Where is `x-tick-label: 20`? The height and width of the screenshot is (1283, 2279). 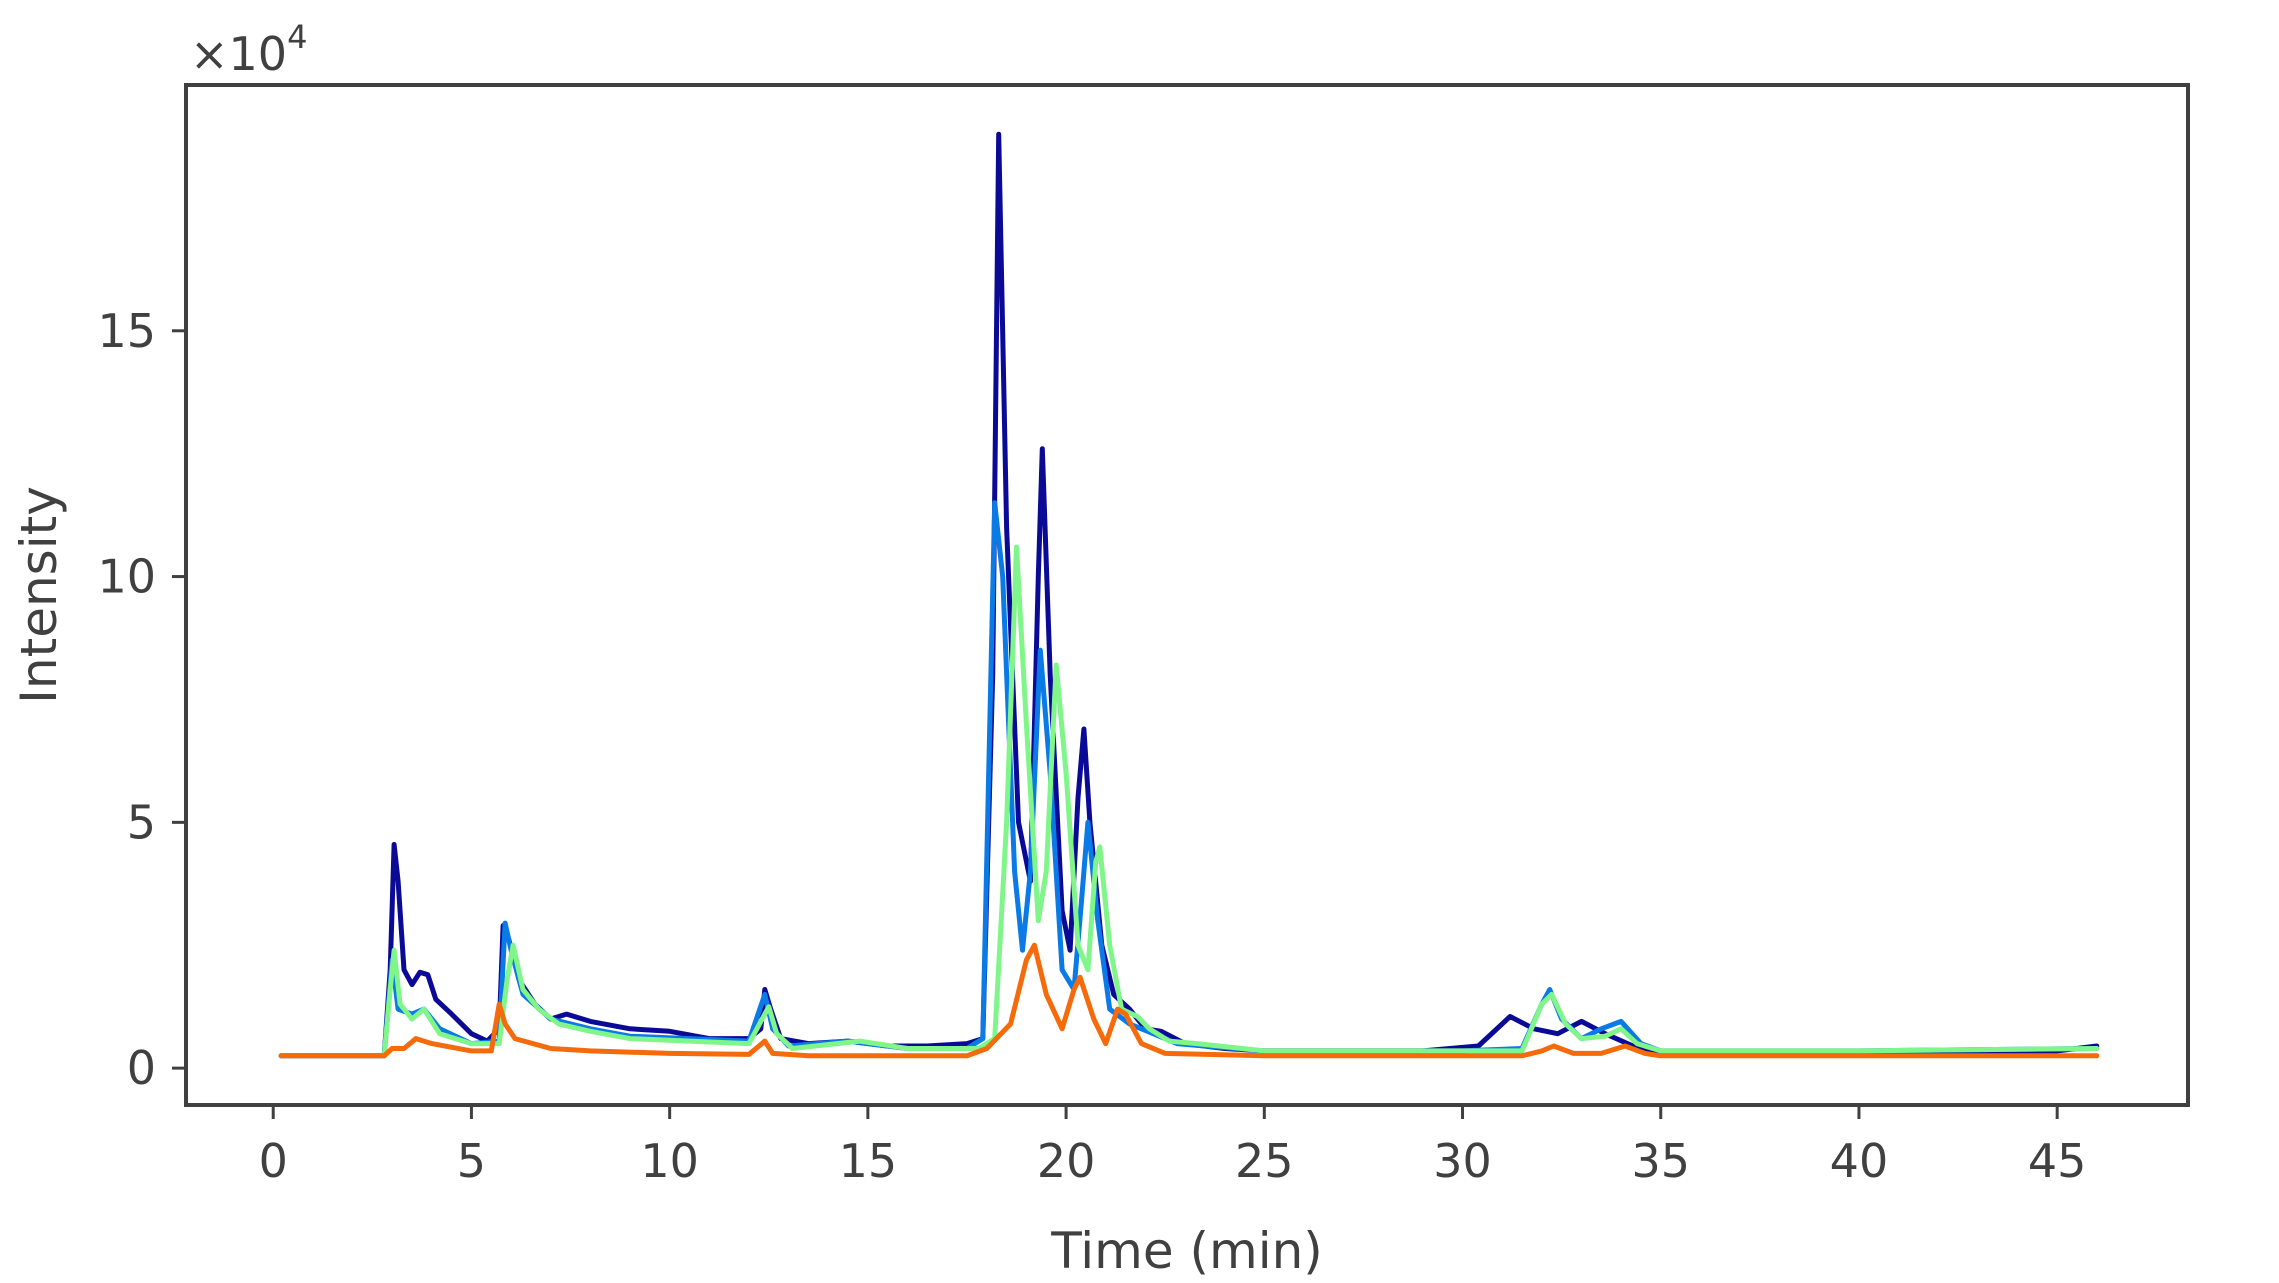 x-tick-label: 20 is located at coordinates (1066, 1161).